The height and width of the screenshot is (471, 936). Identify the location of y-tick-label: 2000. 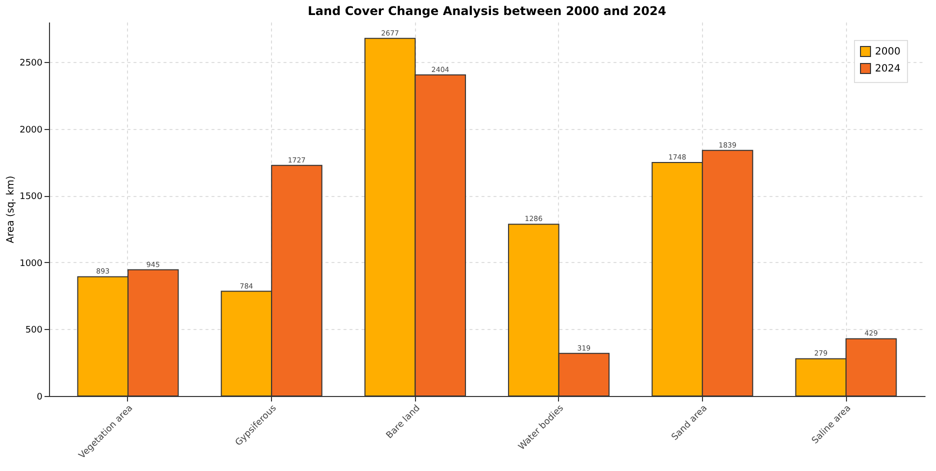
(31, 130).